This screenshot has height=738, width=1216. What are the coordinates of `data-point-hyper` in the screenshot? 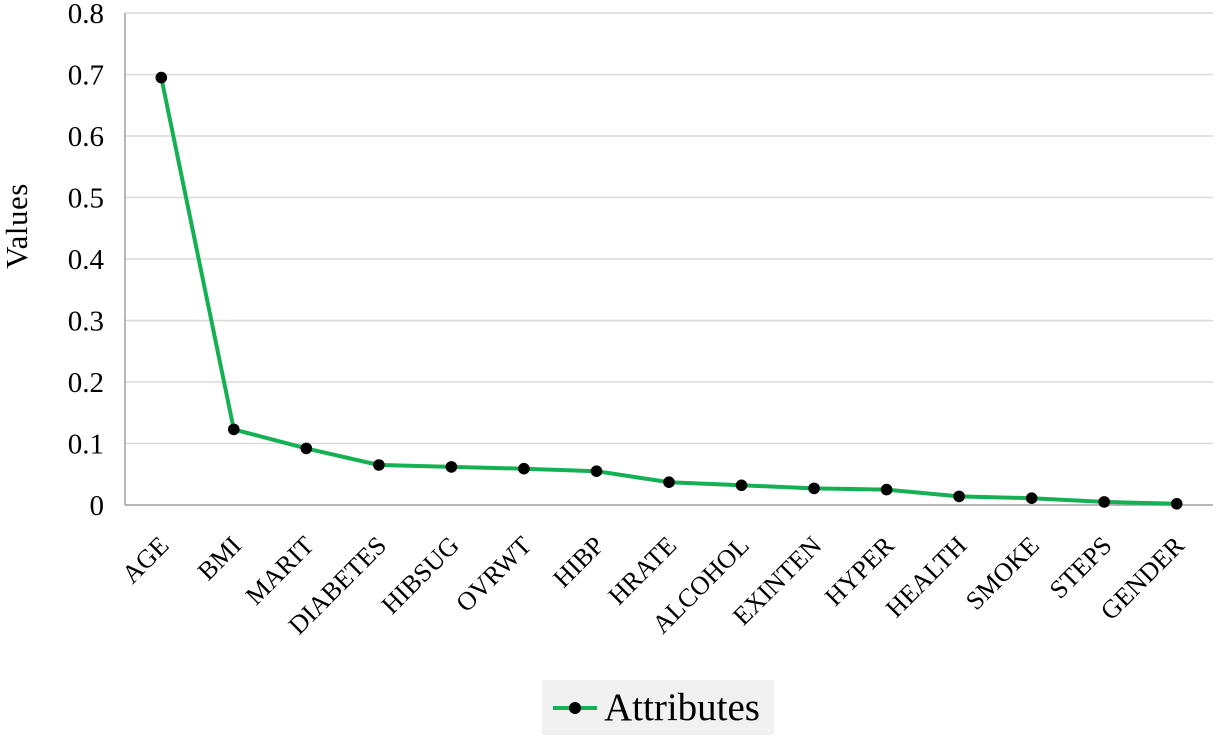 It's located at (886, 489).